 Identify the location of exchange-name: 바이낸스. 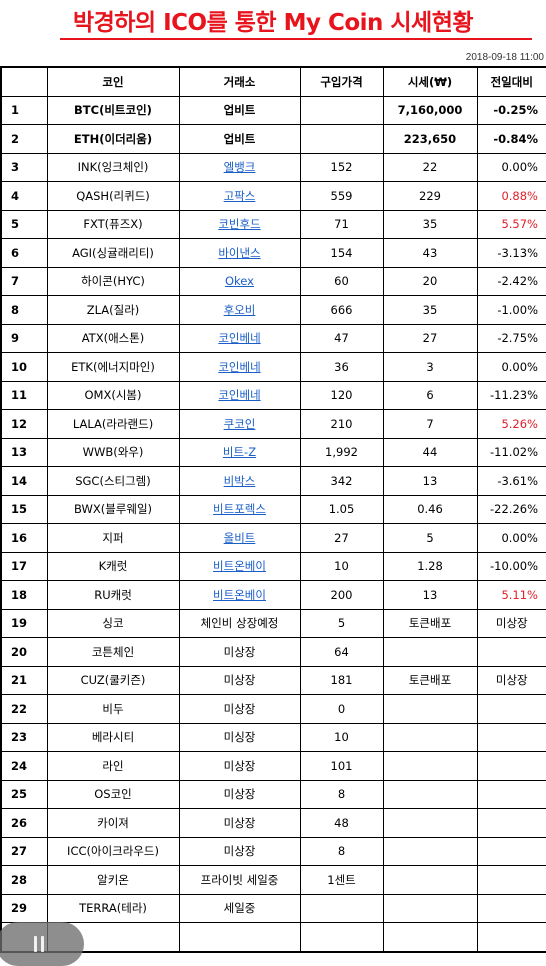
(239, 253).